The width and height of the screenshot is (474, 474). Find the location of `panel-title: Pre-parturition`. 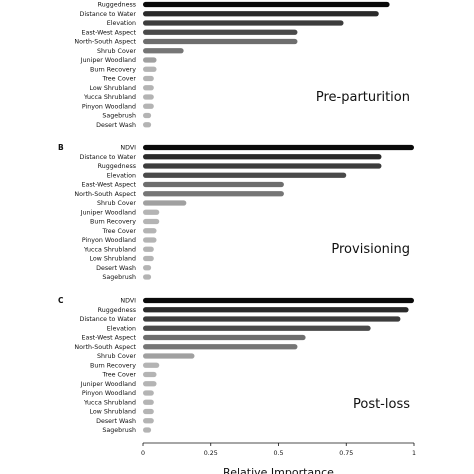

panel-title: Pre-parturition is located at coordinates (363, 97).